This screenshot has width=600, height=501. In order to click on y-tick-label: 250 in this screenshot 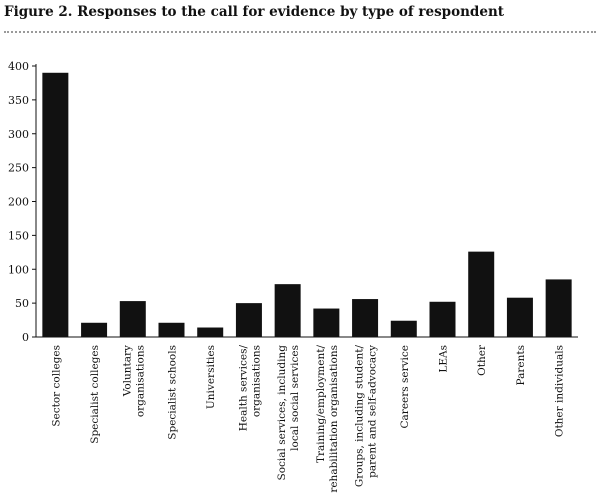, I will do `click(18, 168)`.